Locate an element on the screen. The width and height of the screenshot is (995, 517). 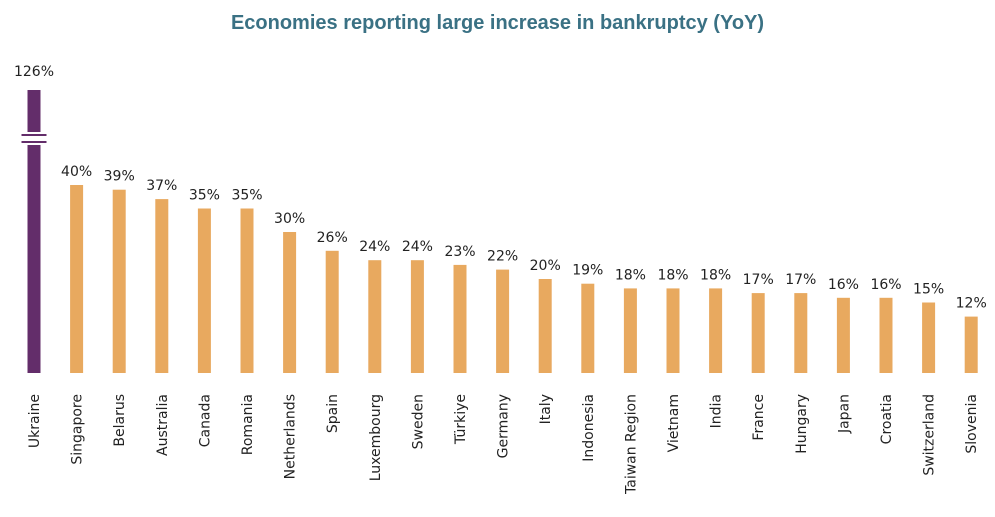
bar-japan is located at coordinates (843, 335).